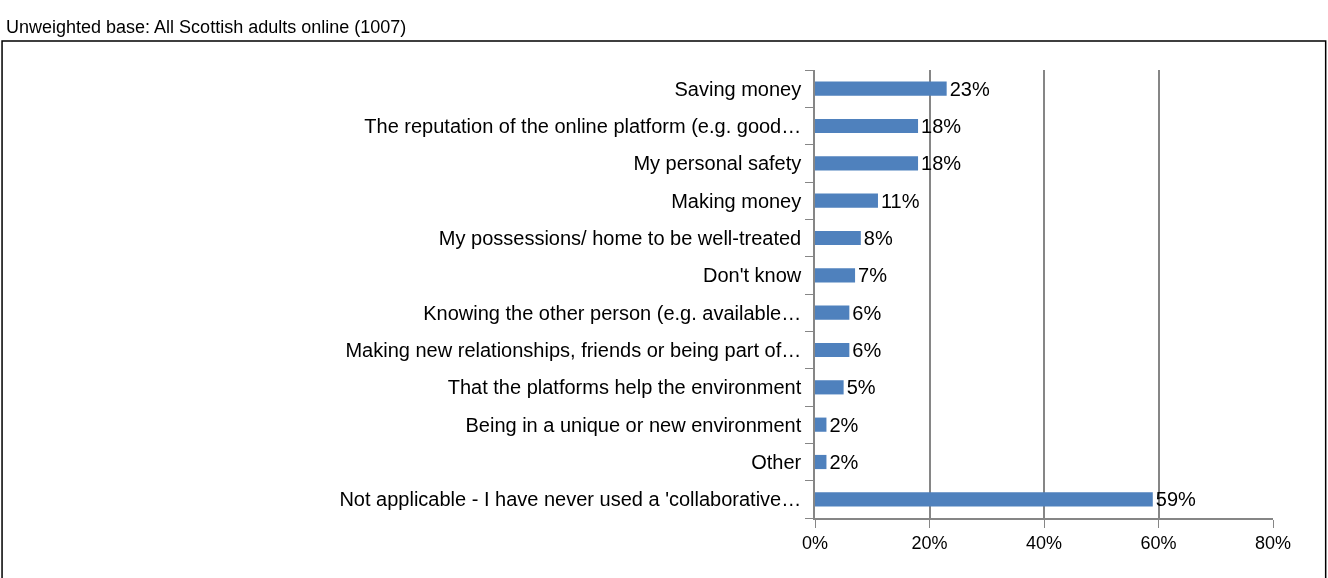  Describe the element at coordinates (1158, 543) in the screenshot. I see `x-tick-label: 60%` at that location.